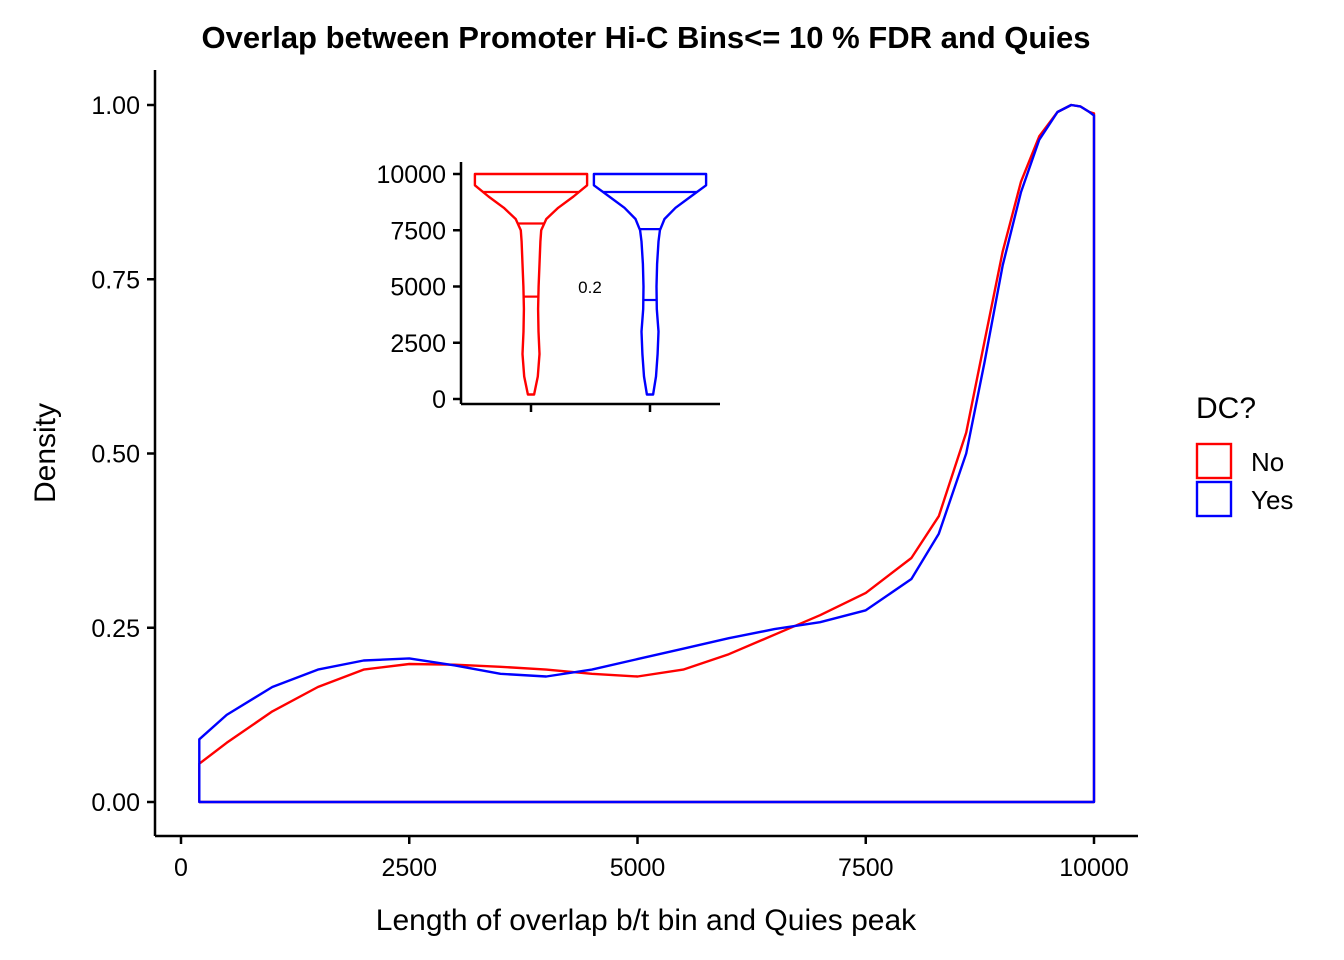  Describe the element at coordinates (439, 400) in the screenshot. I see `inset-y-tick-label: 0` at that location.